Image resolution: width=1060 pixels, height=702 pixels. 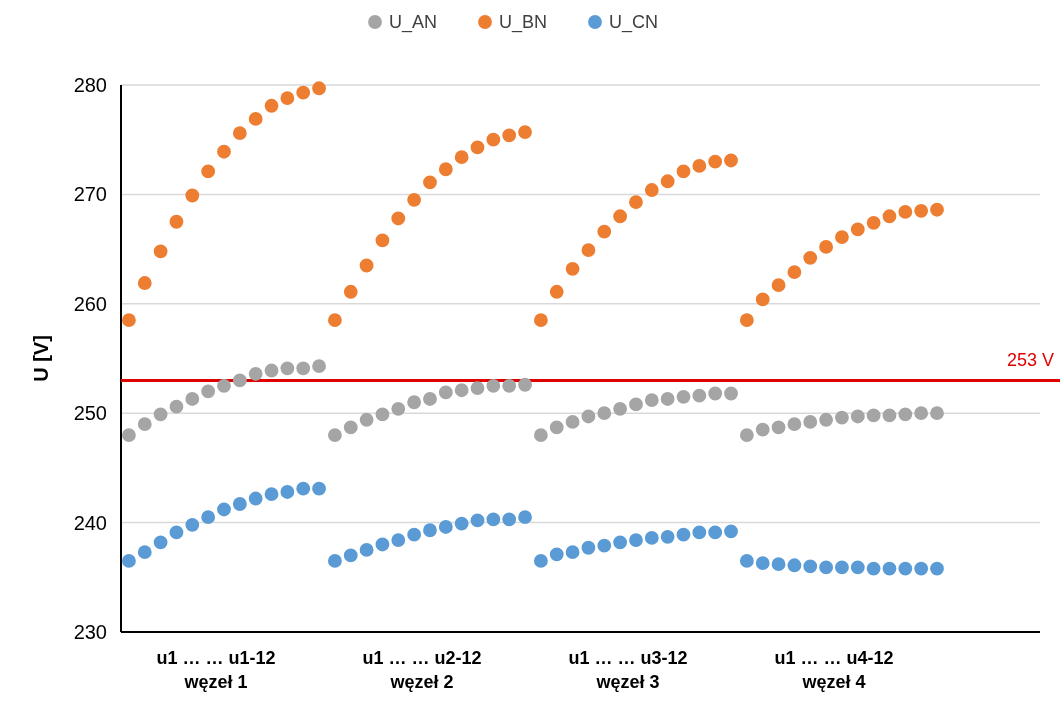 What do you see at coordinates (41, 358) in the screenshot?
I see `y-axis-title: U [V]` at bounding box center [41, 358].